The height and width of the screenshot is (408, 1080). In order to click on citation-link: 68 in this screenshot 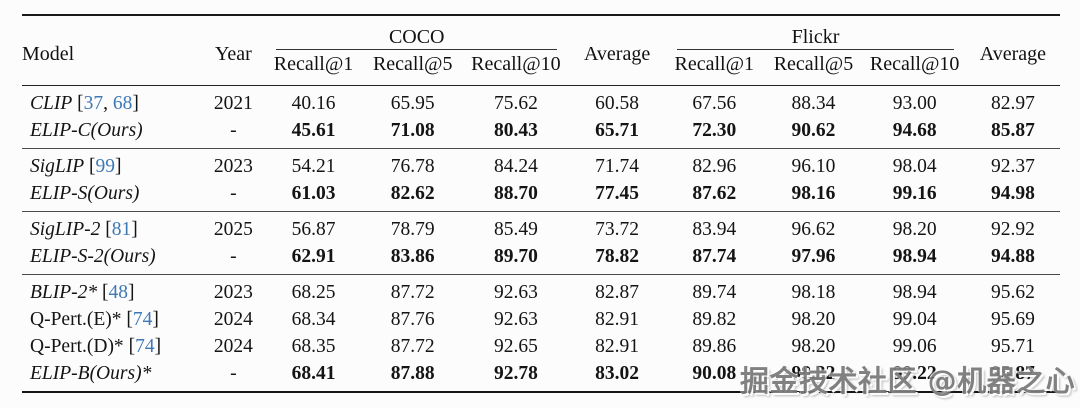, I will do `click(122, 103)`.